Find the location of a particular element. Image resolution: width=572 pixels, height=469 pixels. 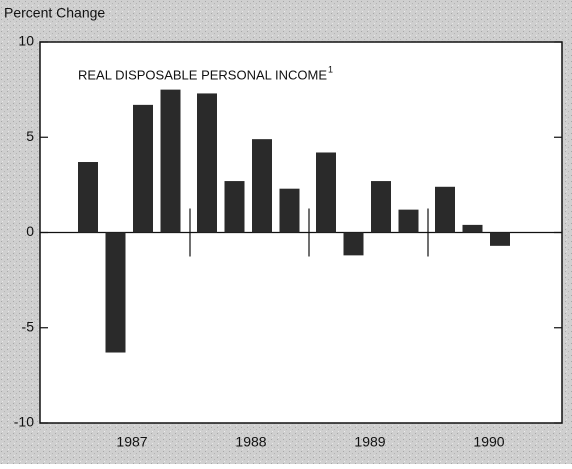

y-tick-label: 0 is located at coordinates (30, 231).